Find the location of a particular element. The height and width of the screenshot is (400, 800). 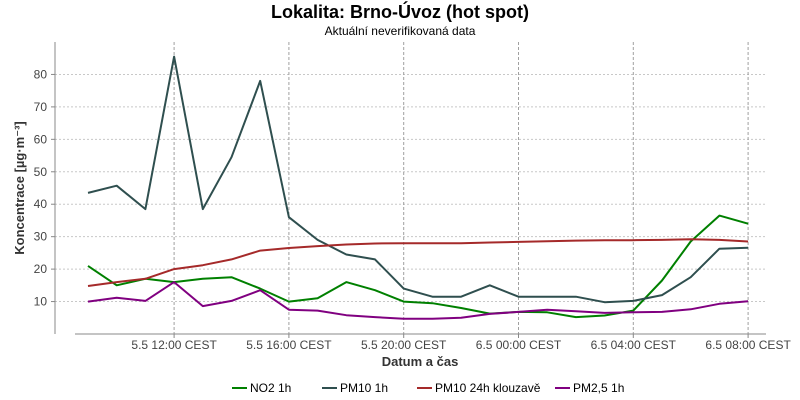

legend-item: PM2,5 1h is located at coordinates (598, 388).